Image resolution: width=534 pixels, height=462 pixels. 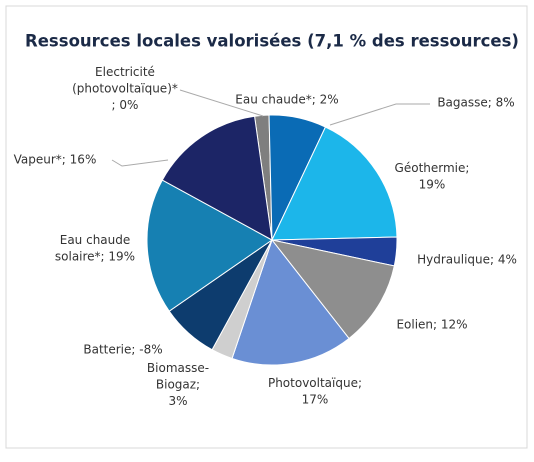 I want to click on data-label: Photovoltaïque; 17%, so click(x=315, y=391).